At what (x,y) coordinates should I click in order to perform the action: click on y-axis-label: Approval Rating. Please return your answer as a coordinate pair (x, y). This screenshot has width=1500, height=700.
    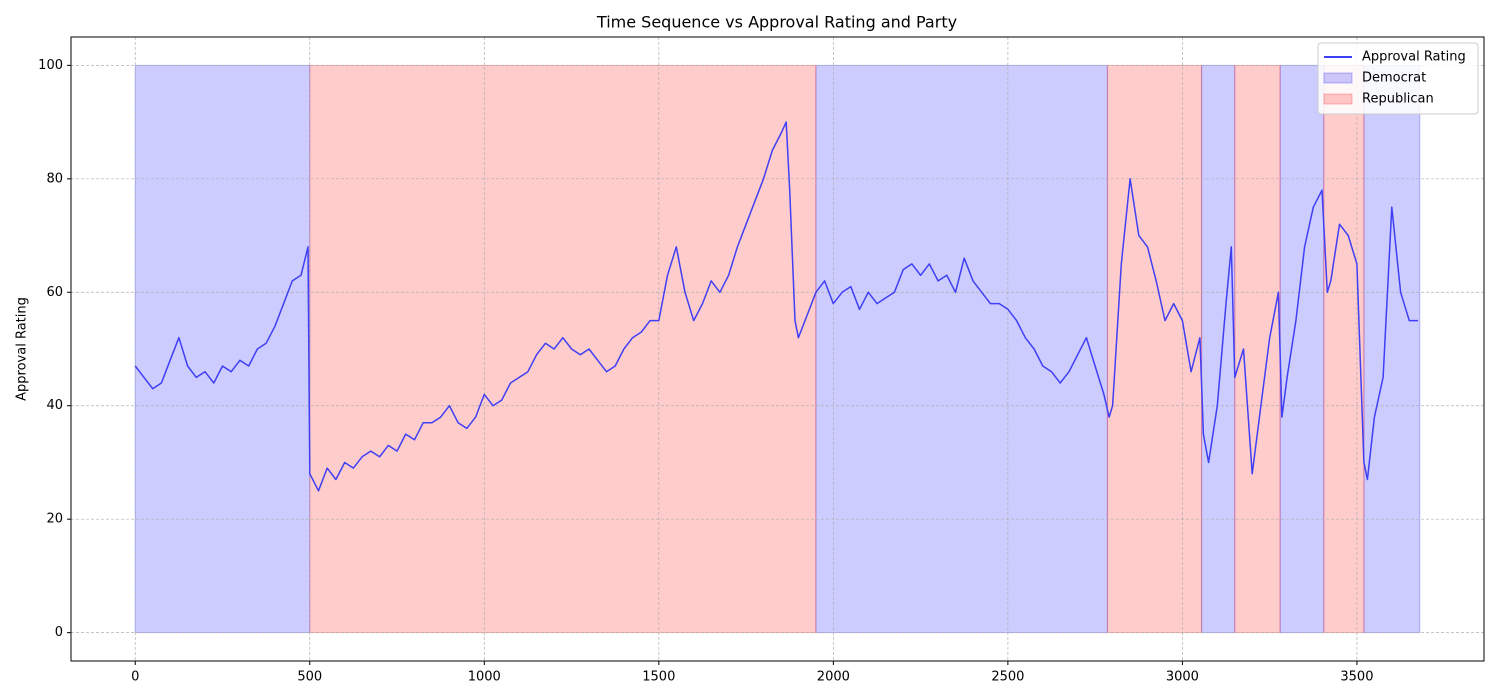
    Looking at the image, I should click on (22, 349).